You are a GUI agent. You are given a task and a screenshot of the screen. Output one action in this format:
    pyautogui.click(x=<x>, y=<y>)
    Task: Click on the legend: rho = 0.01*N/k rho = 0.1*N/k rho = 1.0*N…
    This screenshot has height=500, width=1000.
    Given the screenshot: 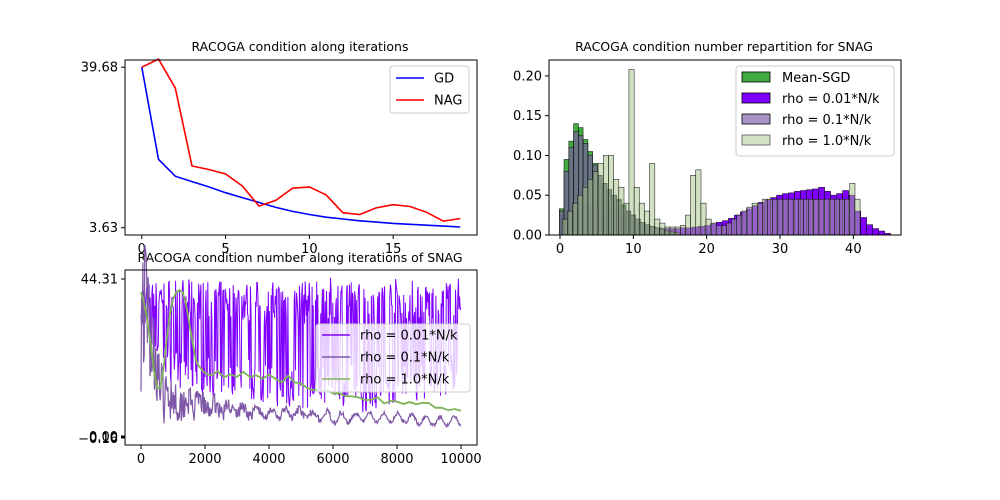 What is the action you would take?
    pyautogui.click(x=393, y=358)
    